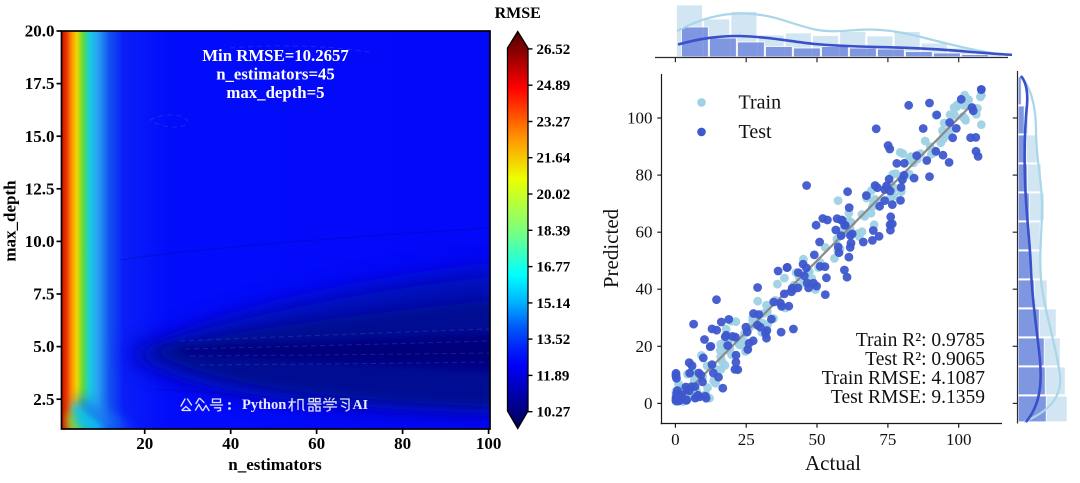 The image size is (1080, 483). What do you see at coordinates (887, 439) in the screenshot?
I see `svg-text: 75` at bounding box center [887, 439].